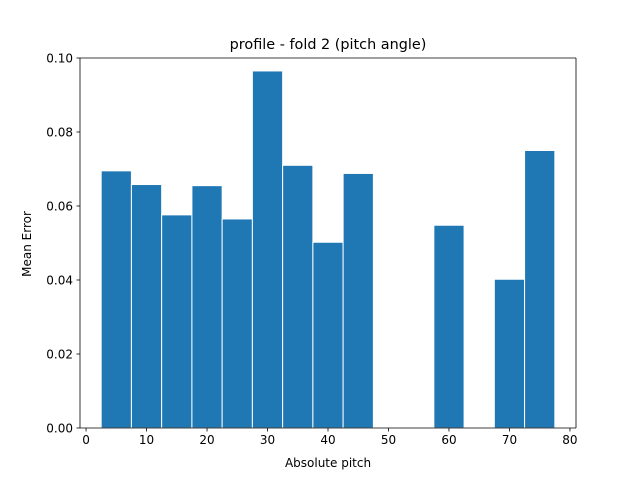 The width and height of the screenshot is (640, 484). What do you see at coordinates (448, 440) in the screenshot?
I see `x-tick-label: 60` at bounding box center [448, 440].